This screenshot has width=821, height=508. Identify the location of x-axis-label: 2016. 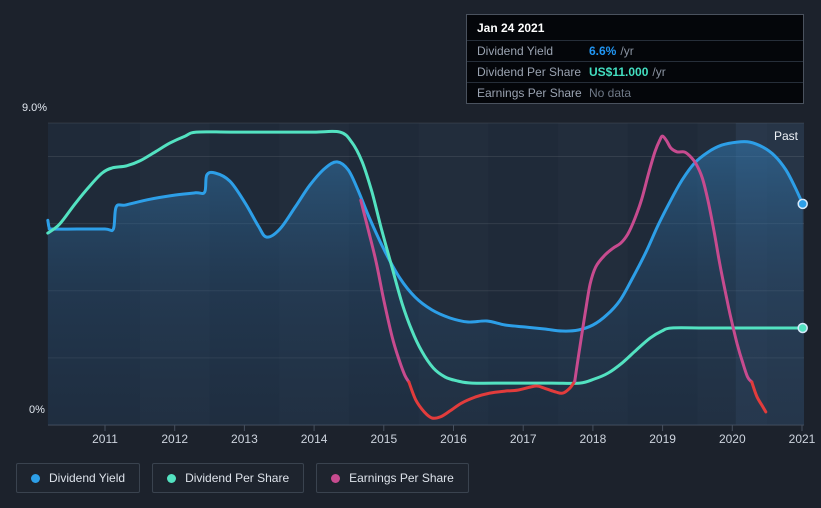
(453, 439).